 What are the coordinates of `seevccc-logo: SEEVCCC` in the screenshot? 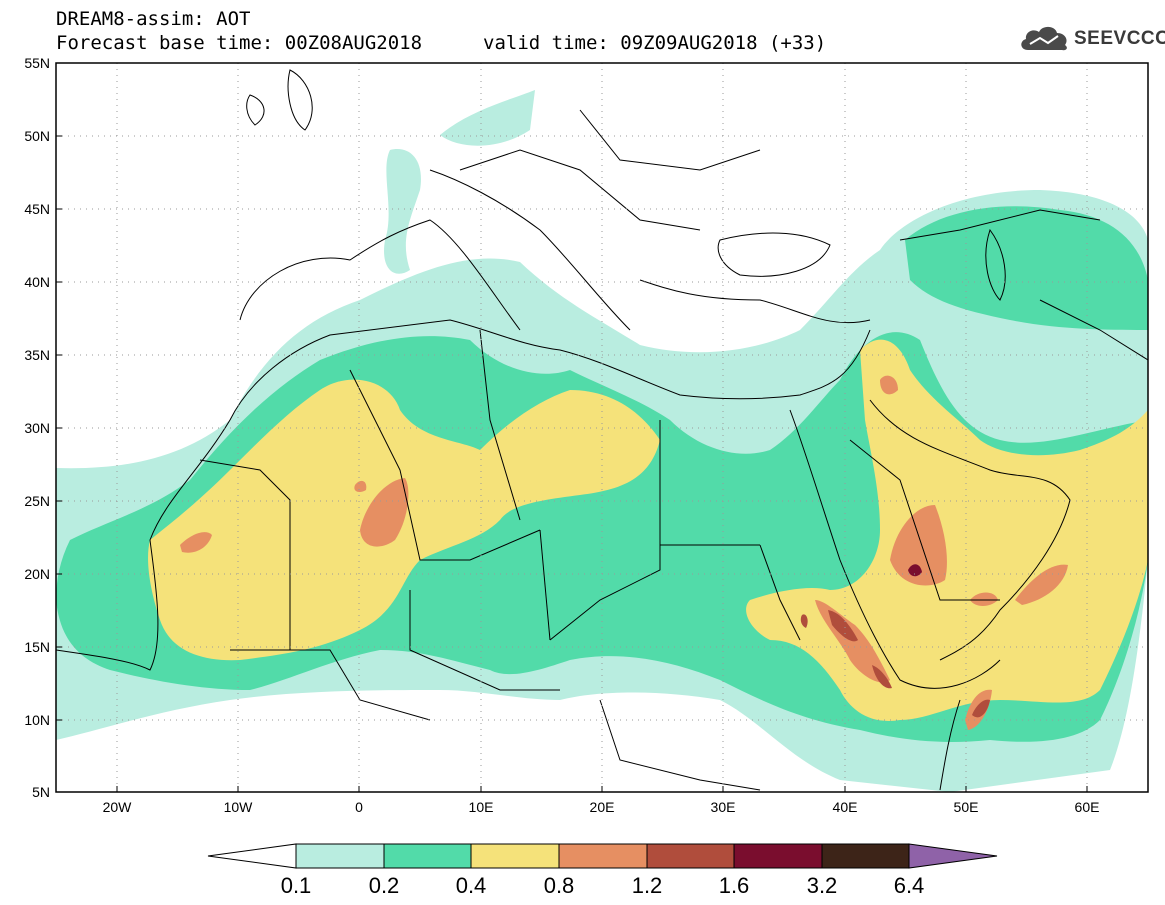 It's located at (1091, 41).